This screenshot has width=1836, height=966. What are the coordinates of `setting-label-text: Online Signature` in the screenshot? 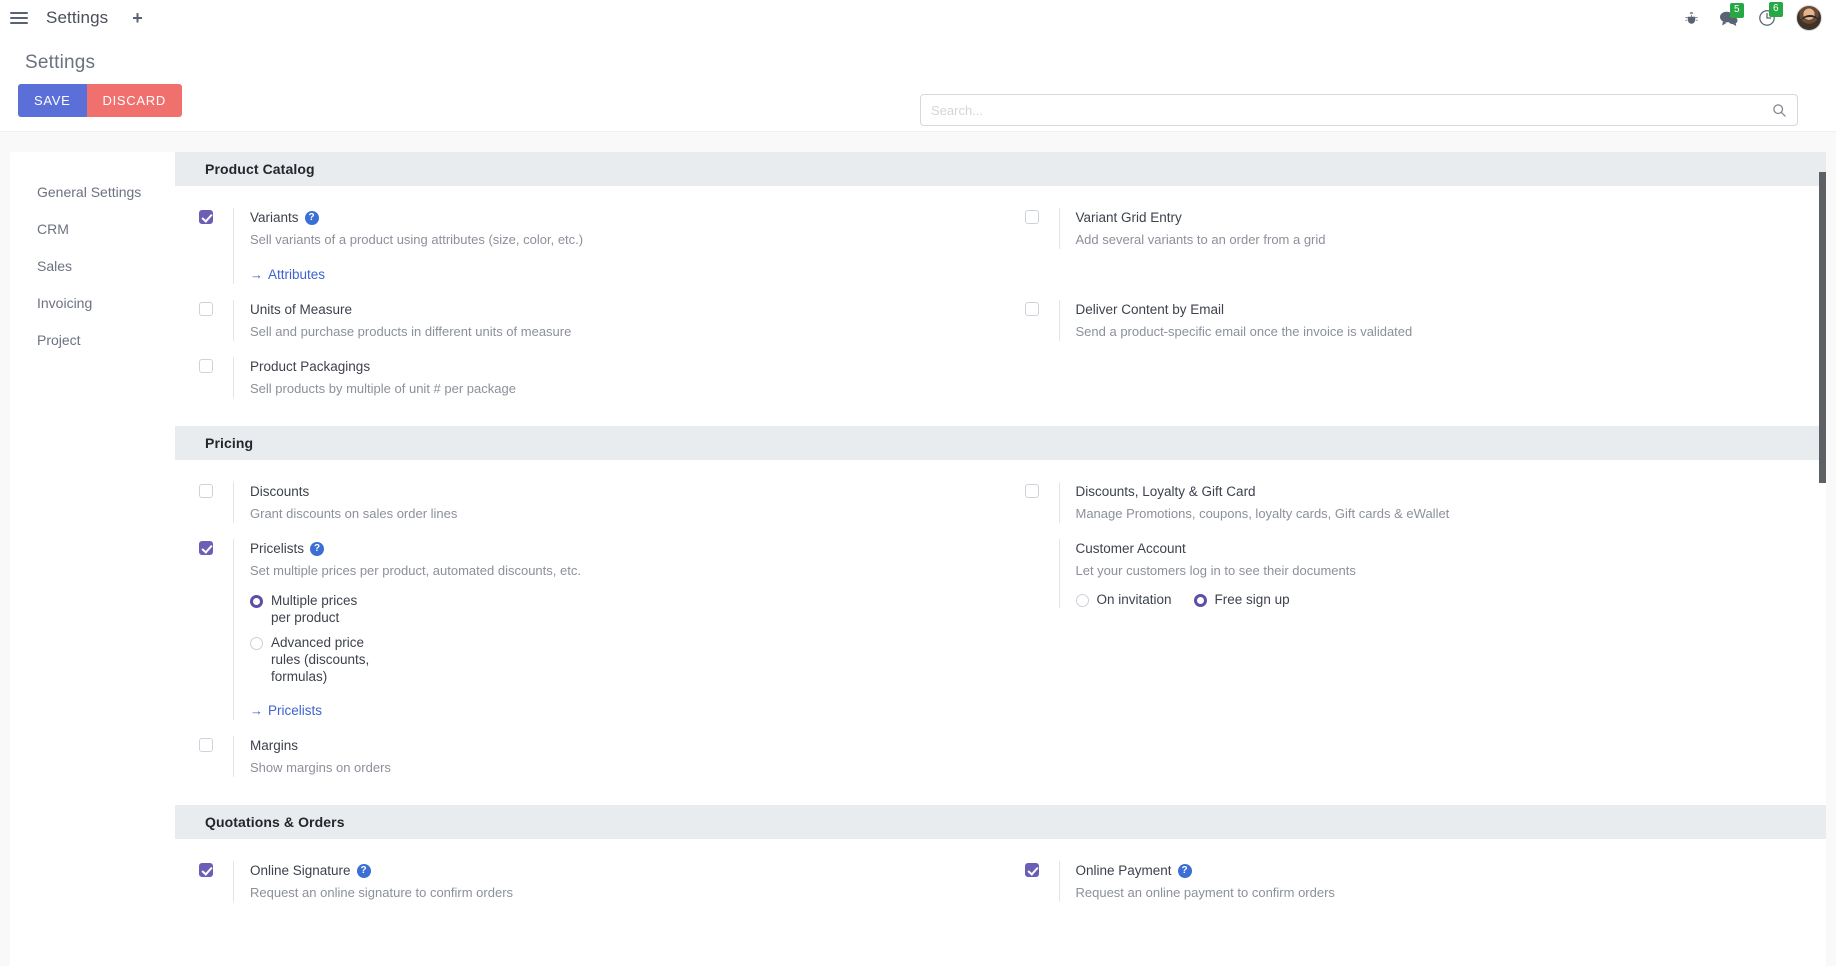 It's located at (300, 871).